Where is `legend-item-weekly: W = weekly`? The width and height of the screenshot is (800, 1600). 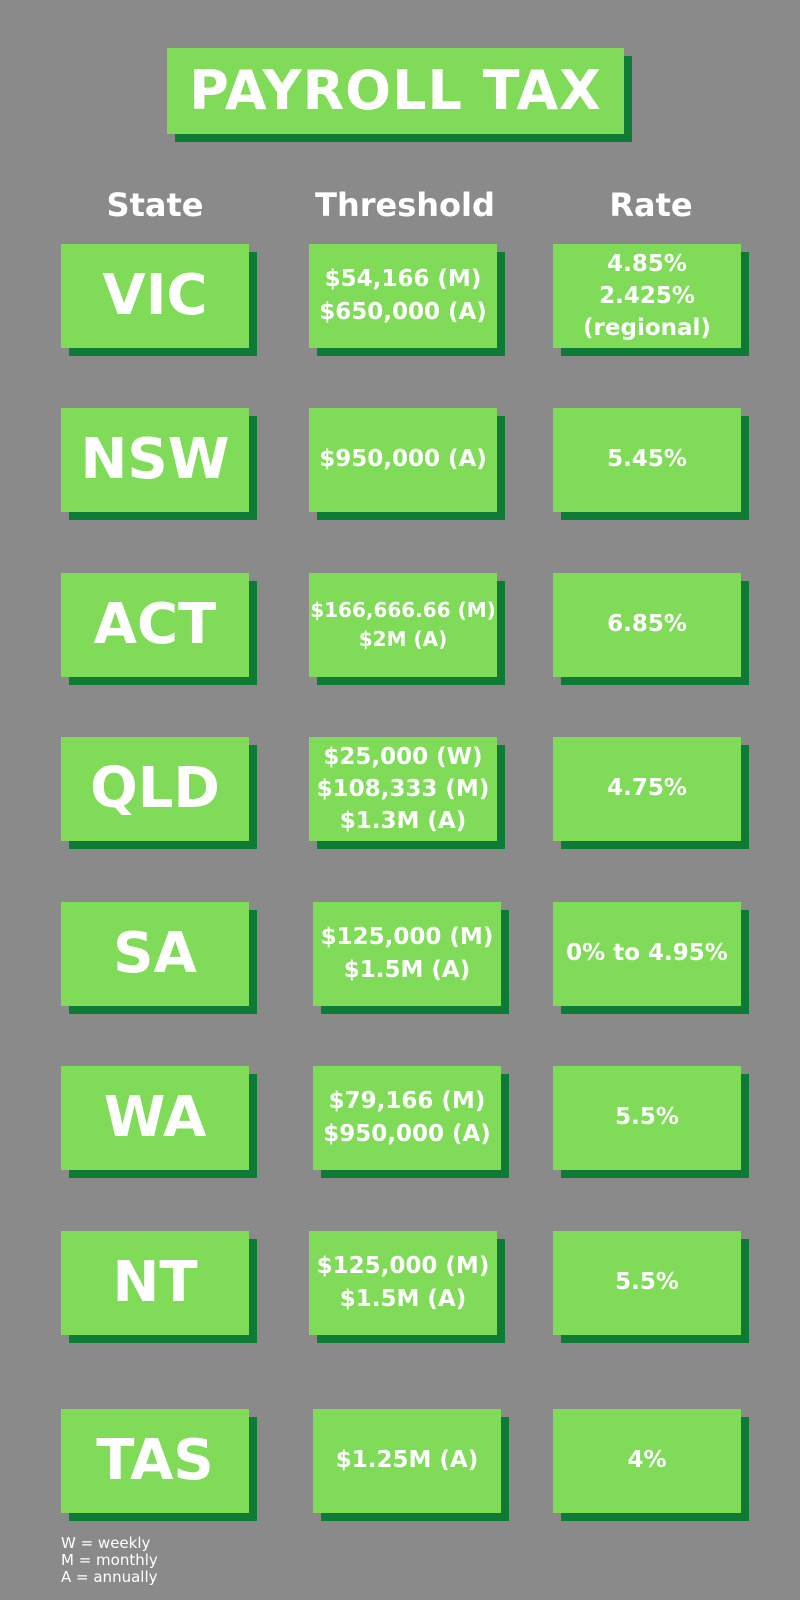 legend-item-weekly: W = weekly is located at coordinates (106, 1543).